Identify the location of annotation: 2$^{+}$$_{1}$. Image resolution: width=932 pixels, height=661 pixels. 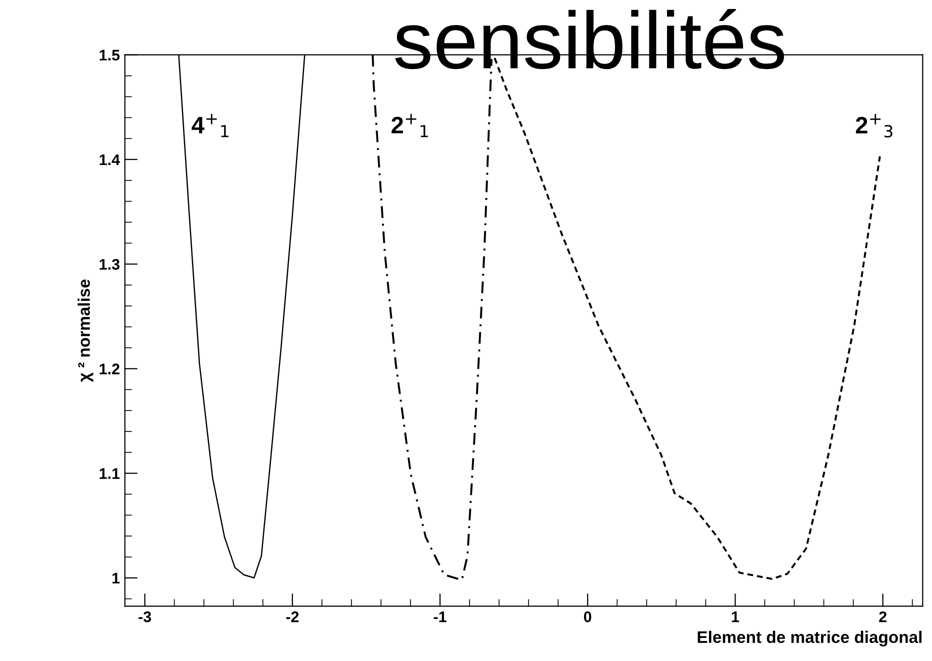
(410, 126).